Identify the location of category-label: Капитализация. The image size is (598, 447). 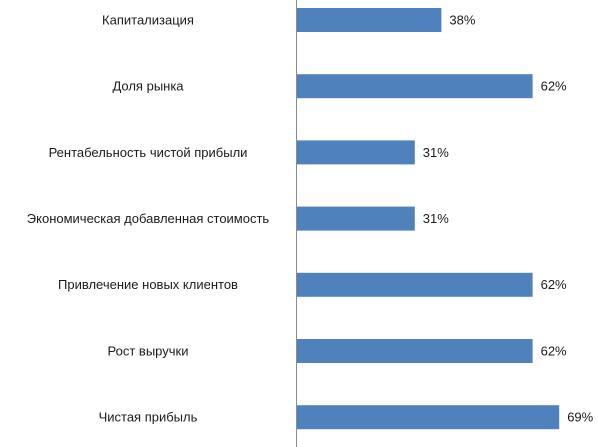
(148, 19).